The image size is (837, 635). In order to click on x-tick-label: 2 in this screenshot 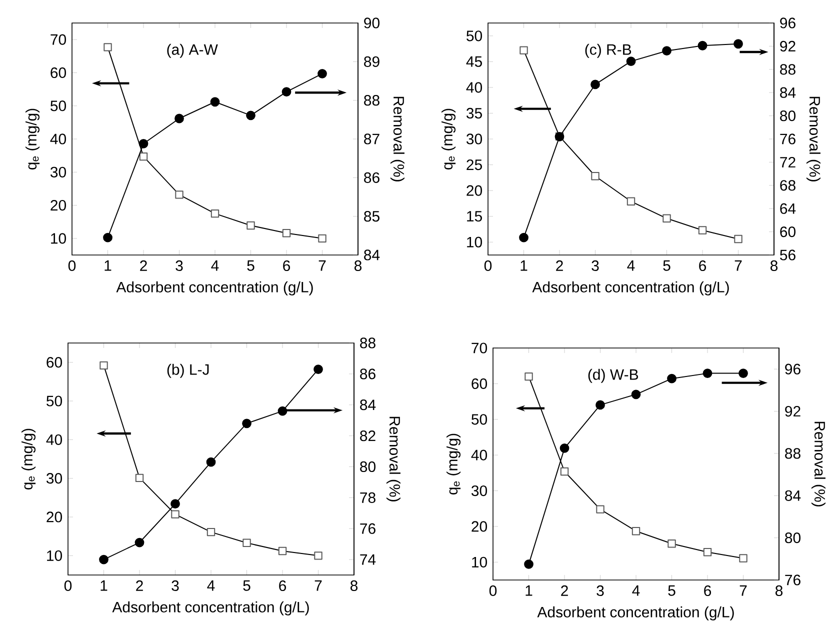, I will do `click(143, 265)`.